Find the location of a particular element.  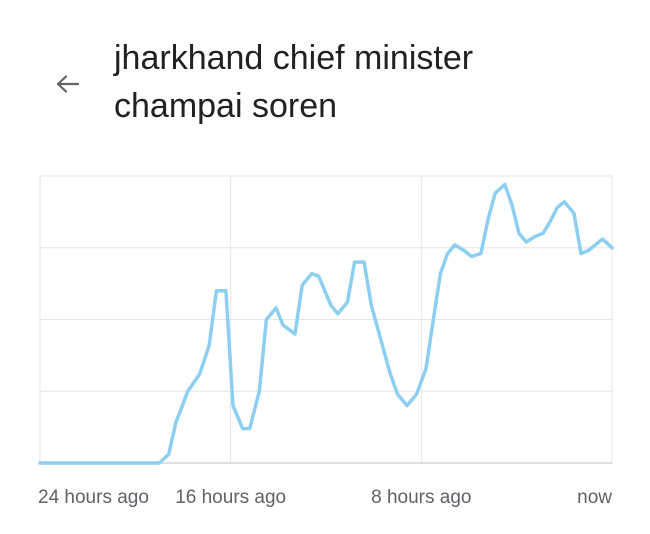

x-tick-label: 16 hours ago is located at coordinates (230, 497).